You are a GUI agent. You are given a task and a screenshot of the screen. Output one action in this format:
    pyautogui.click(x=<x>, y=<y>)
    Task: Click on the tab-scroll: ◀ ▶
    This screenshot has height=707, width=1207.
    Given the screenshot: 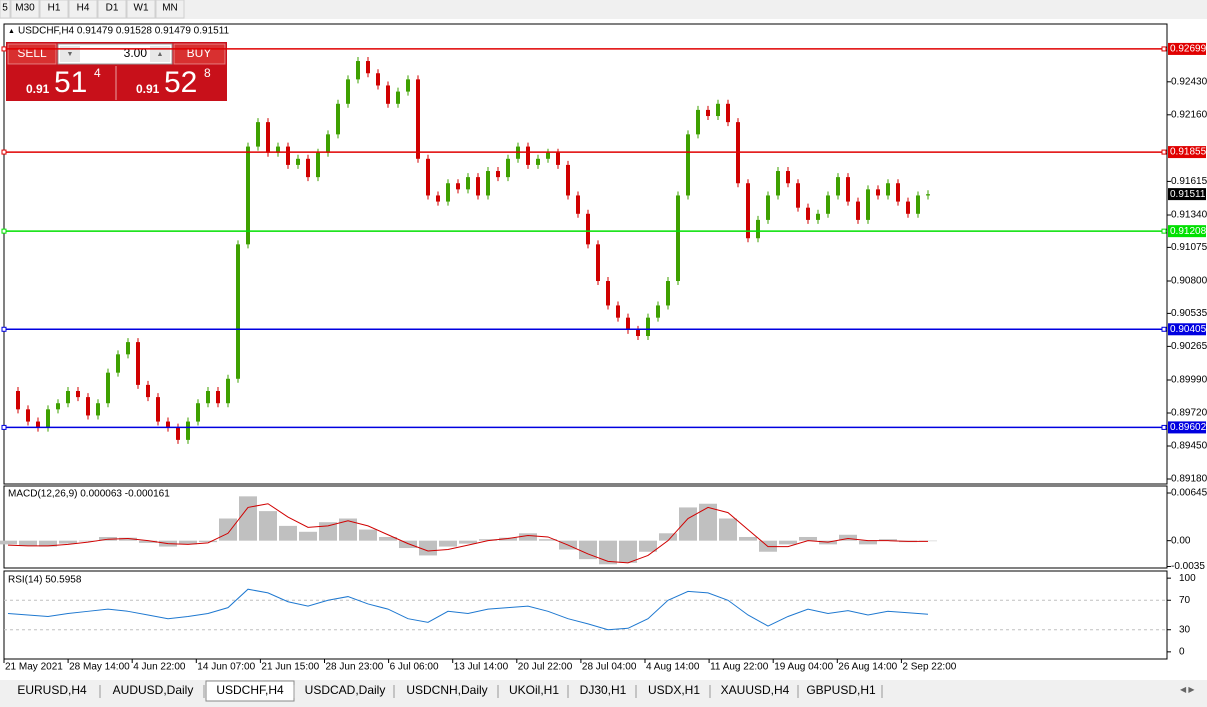 What is the action you would take?
    pyautogui.click(x=1187, y=689)
    